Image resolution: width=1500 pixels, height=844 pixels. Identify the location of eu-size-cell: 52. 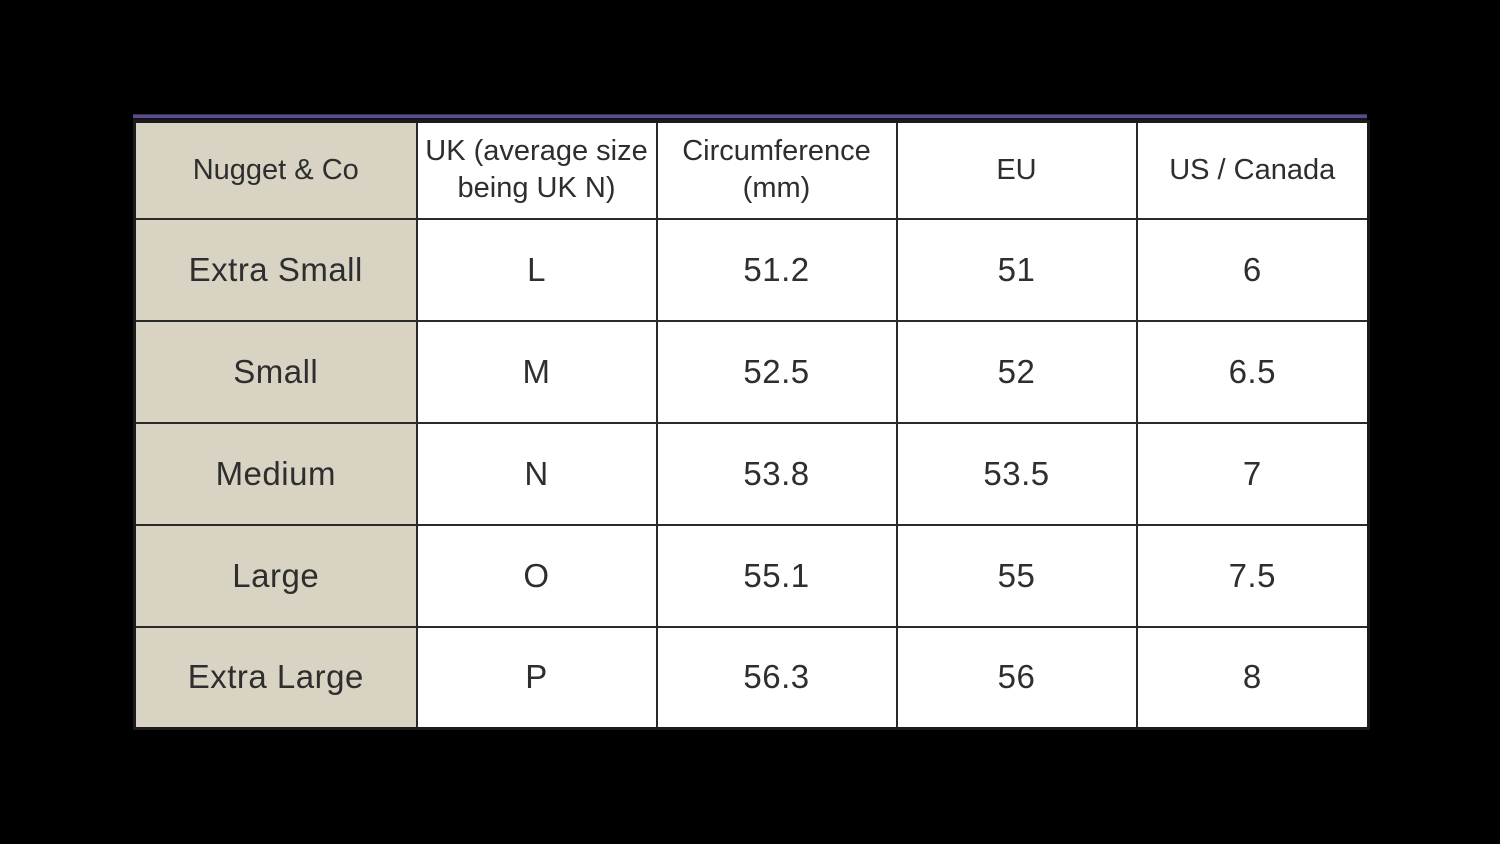
(1016, 371).